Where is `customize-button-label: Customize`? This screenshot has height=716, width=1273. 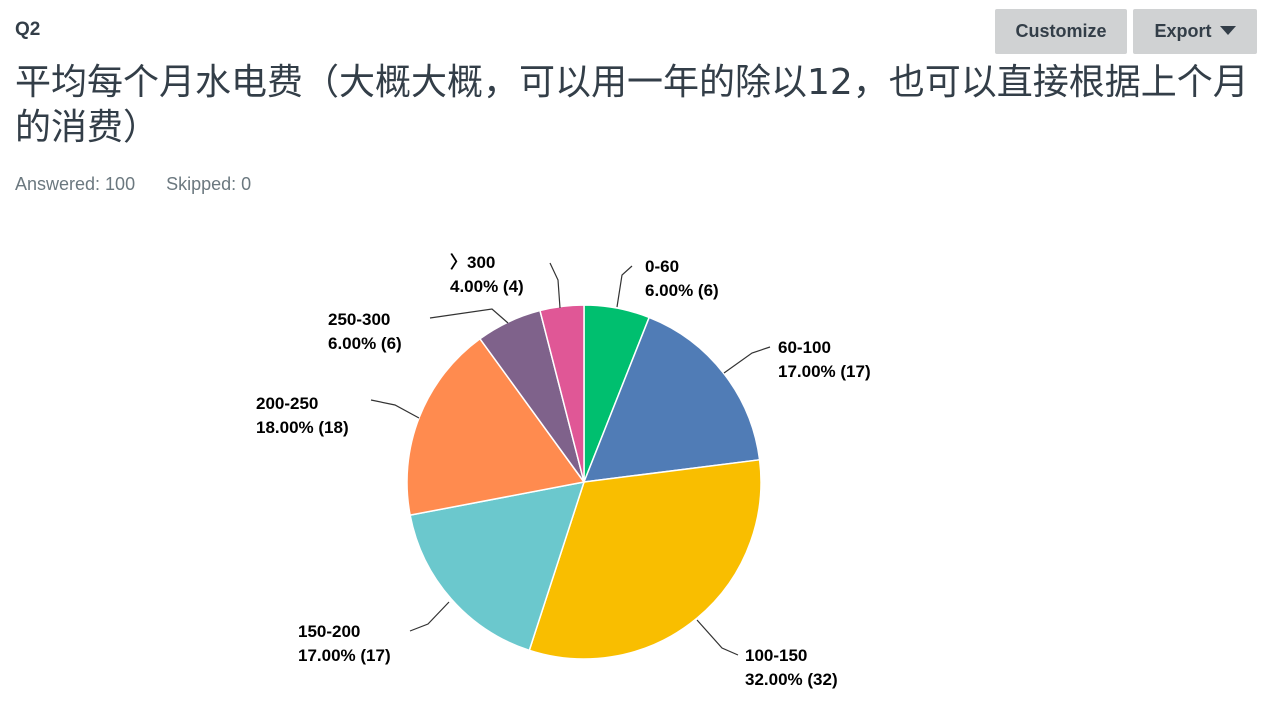 customize-button-label: Customize is located at coordinates (1061, 31).